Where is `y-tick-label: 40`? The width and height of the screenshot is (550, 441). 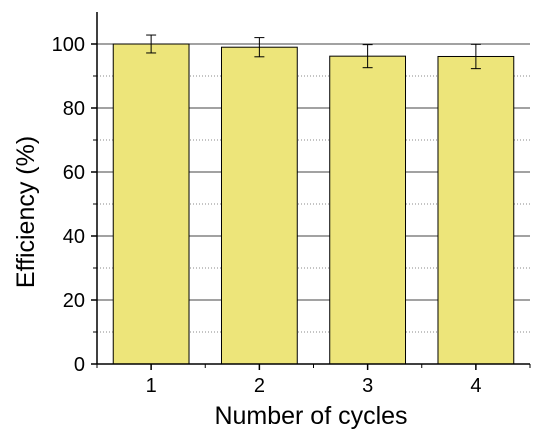 y-tick-label: 40 is located at coordinates (74, 237).